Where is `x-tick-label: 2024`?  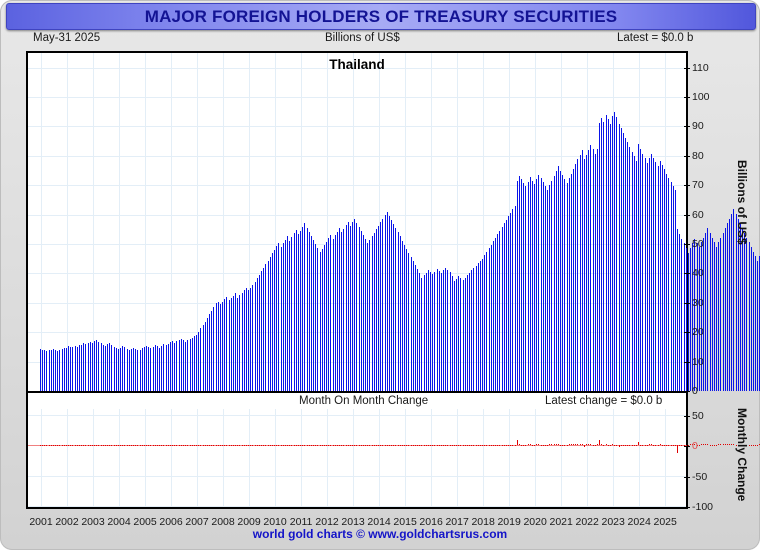 x-tick-label: 2024 is located at coordinates (639, 522).